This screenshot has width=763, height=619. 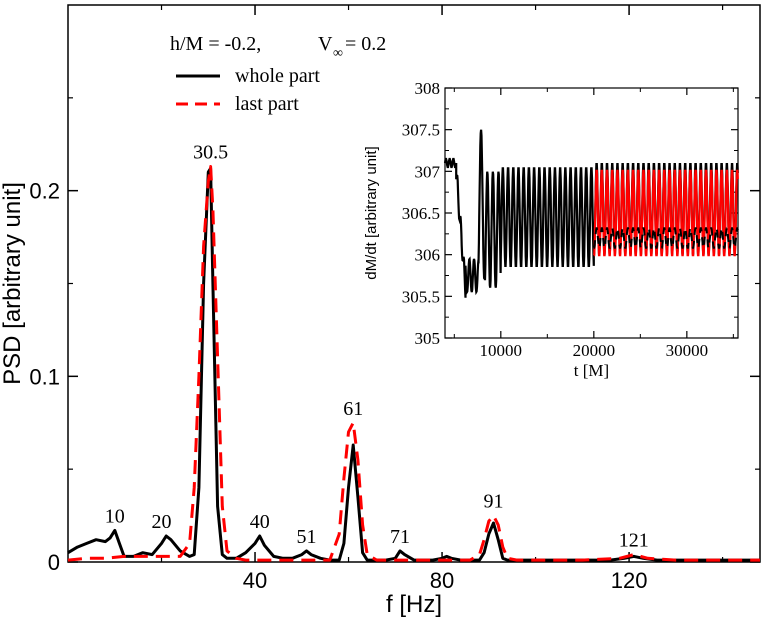 I want to click on inset-x-tick-label: 30000, so click(x=687, y=350).